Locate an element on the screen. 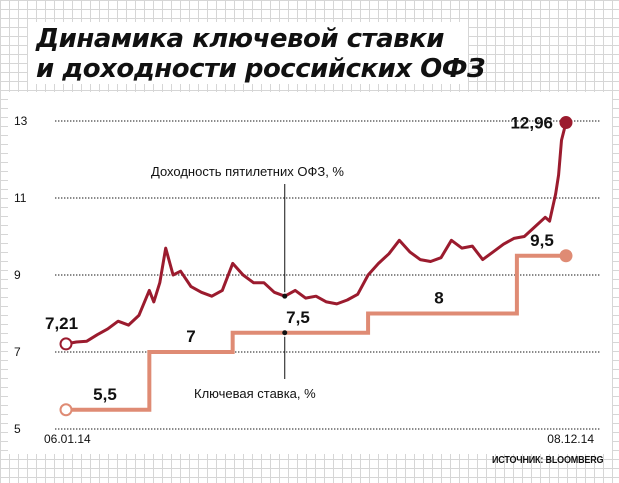  data-label: 7,21 is located at coordinates (61, 323).